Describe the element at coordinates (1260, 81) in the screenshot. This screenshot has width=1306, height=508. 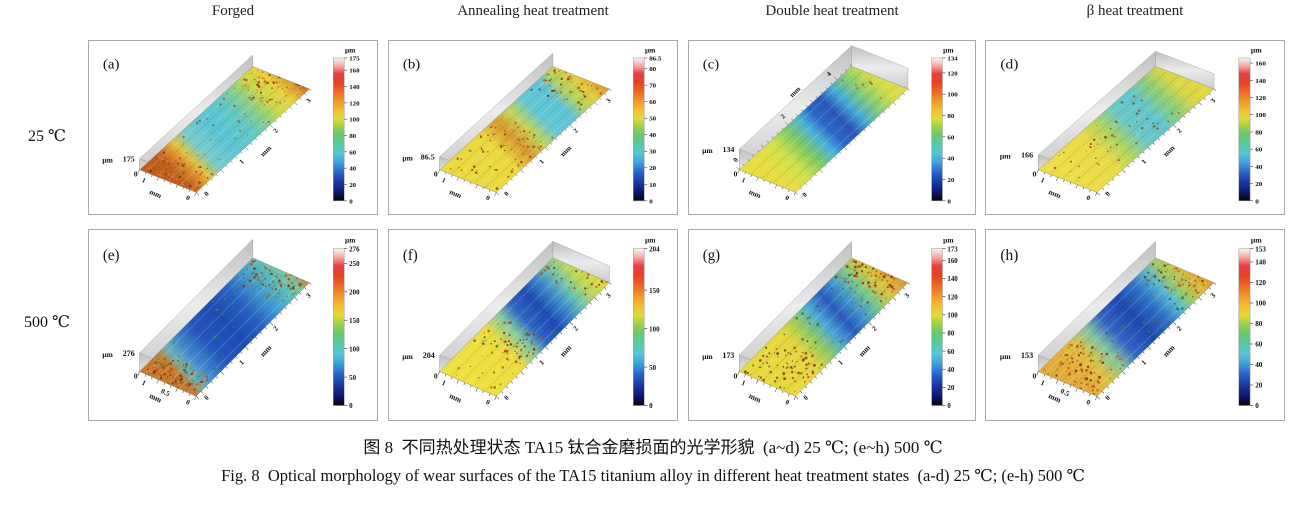
I see `svg-text: 140` at that location.